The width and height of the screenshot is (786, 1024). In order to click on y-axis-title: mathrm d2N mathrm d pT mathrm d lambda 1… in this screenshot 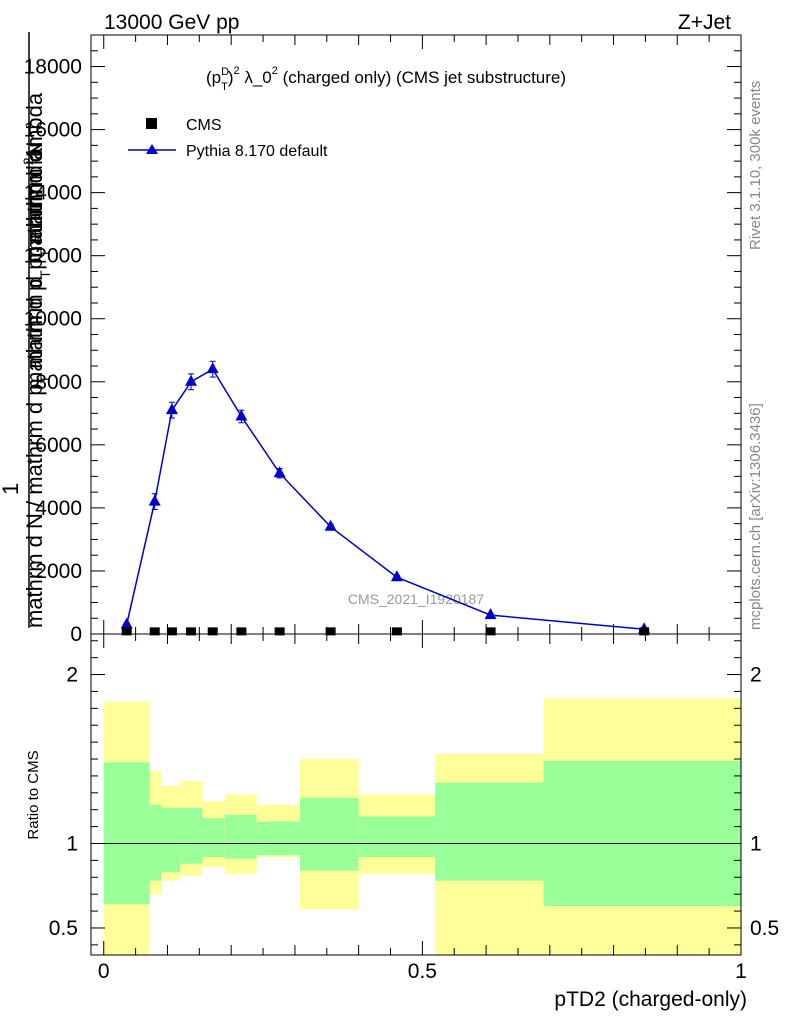, I will do `click(26, 330)`.